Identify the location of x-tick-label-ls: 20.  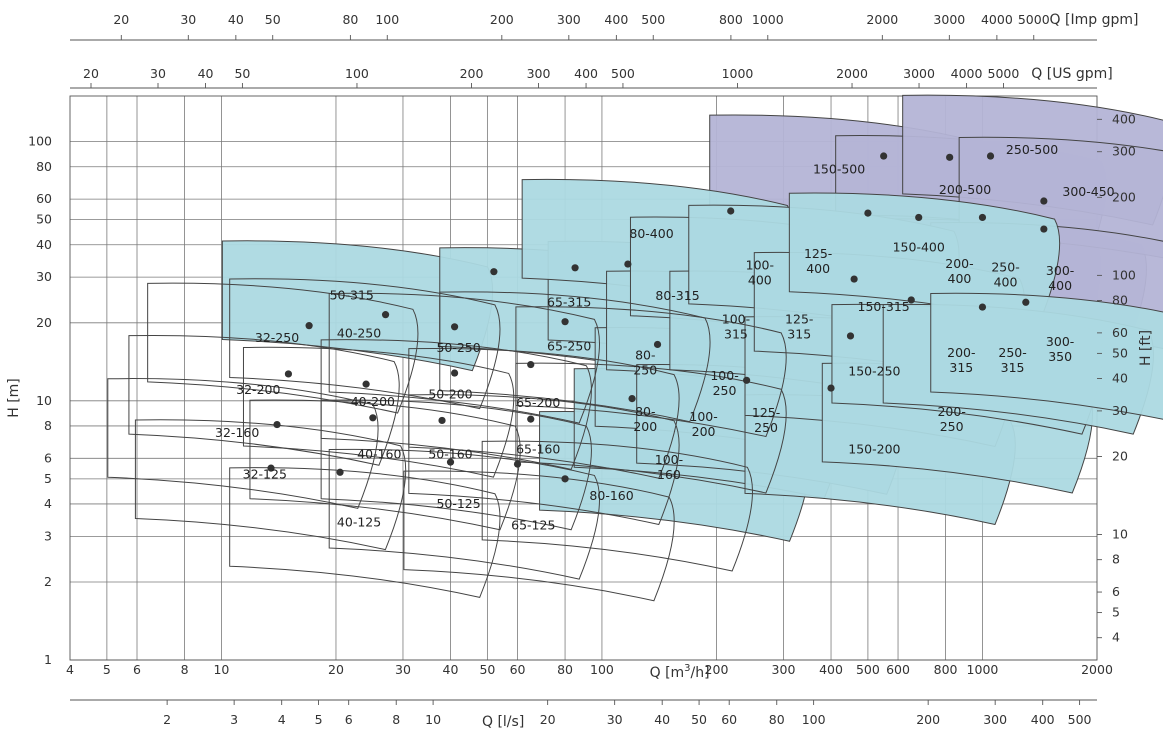
(548, 719).